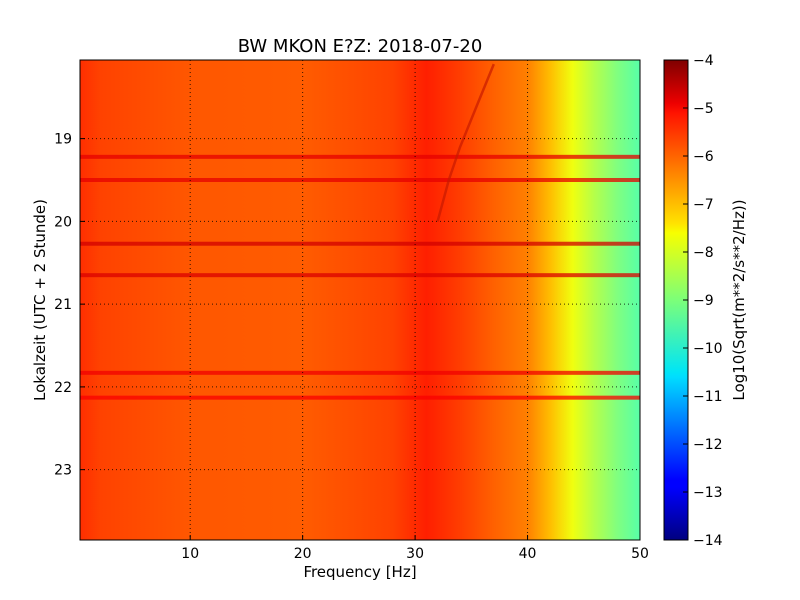 This screenshot has height=600, width=800. What do you see at coordinates (63, 305) in the screenshot?
I see `y-tick-label-2: 21` at bounding box center [63, 305].